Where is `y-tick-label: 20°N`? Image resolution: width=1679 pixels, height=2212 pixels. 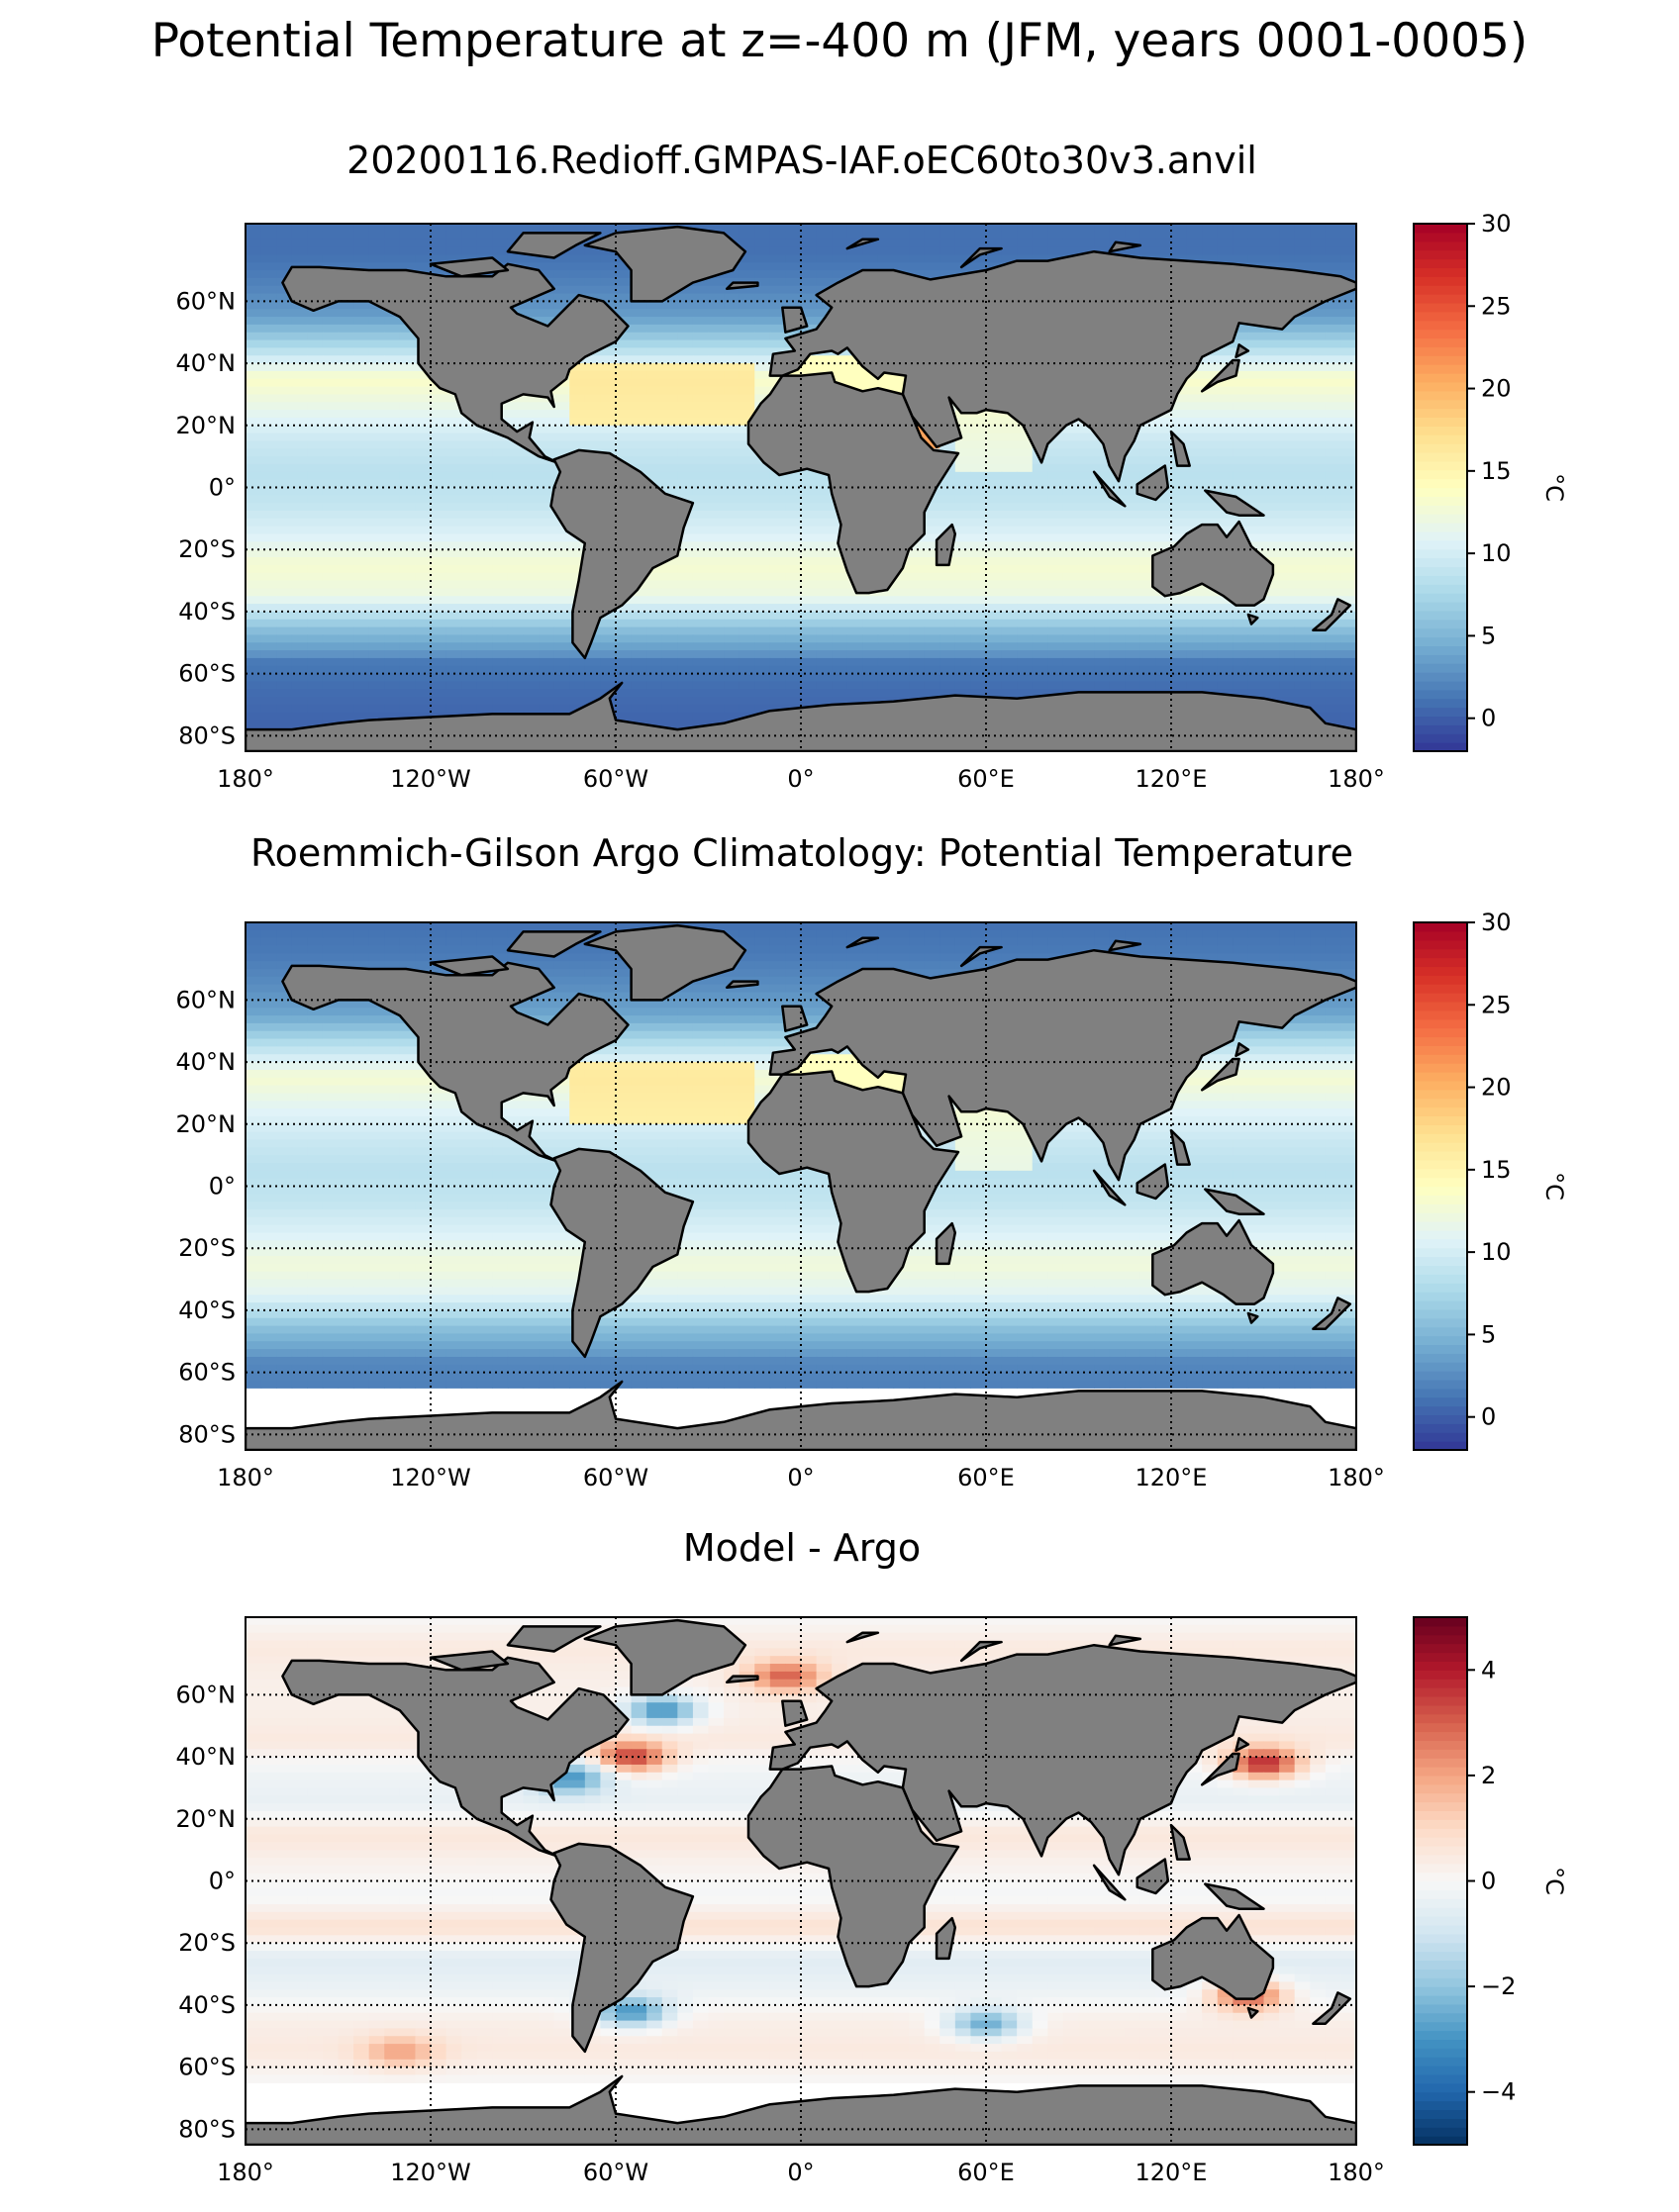
y-tick-label: 20°N is located at coordinates (206, 425).